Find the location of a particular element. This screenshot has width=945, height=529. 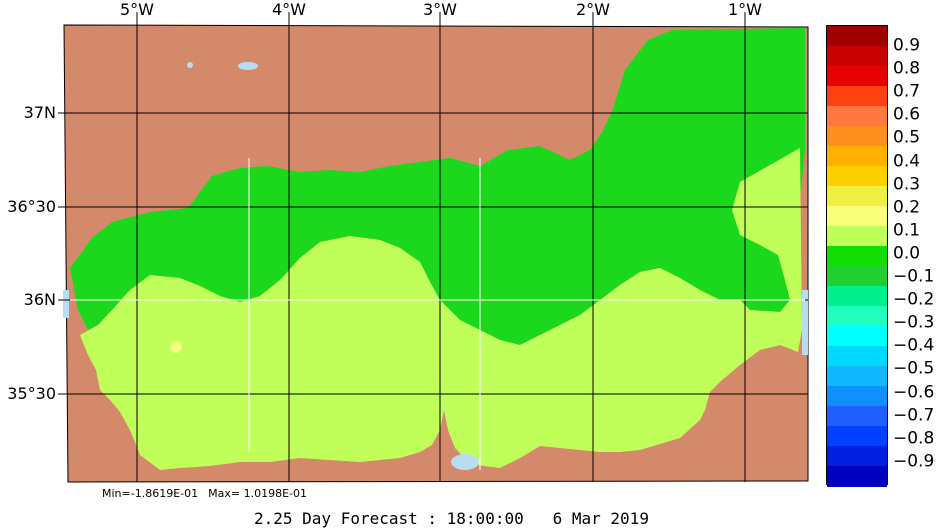

lon-label-4w: 4°W is located at coordinates (289, 9).